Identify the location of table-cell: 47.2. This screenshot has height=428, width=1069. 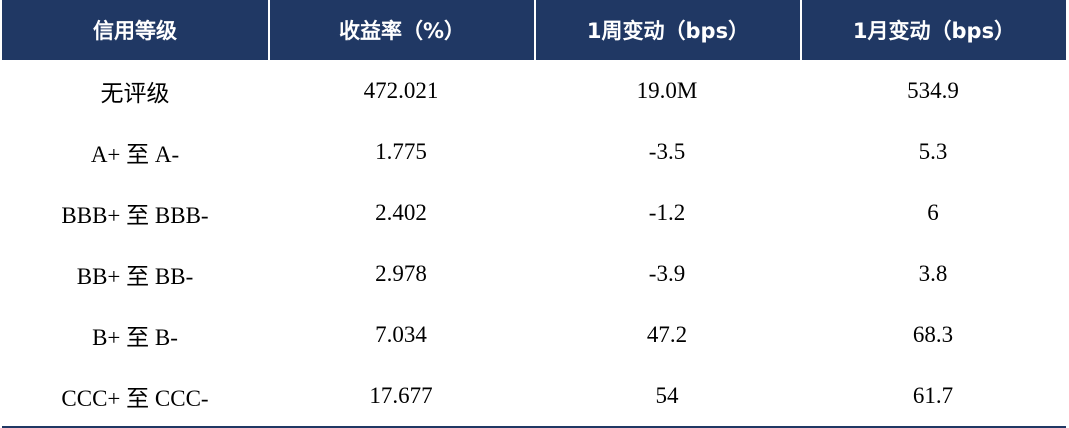
(667, 334).